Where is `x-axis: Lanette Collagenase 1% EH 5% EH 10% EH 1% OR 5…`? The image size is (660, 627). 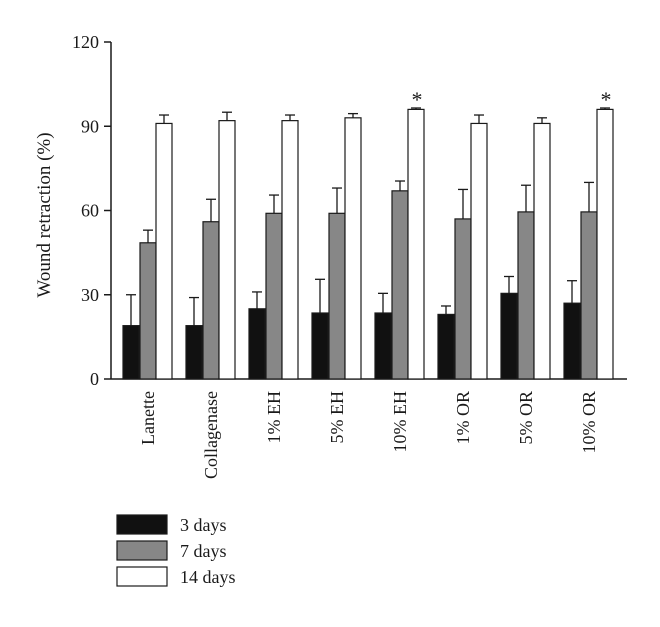
x-axis: Lanette Collagenase 1% EH 5% EH 10% EH 1% OR 5… is located at coordinates (369, 428).